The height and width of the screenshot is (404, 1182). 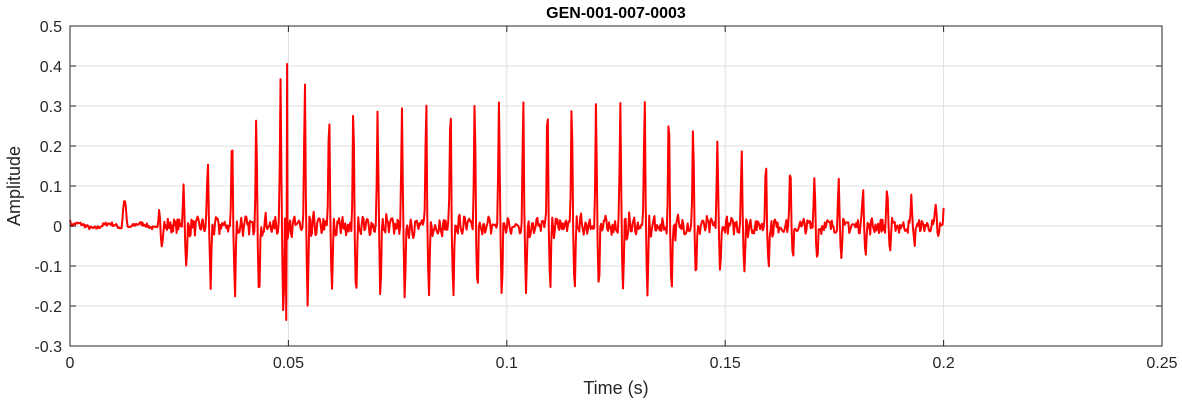 What do you see at coordinates (57, 227) in the screenshot?
I see `y-tick-label: 0` at bounding box center [57, 227].